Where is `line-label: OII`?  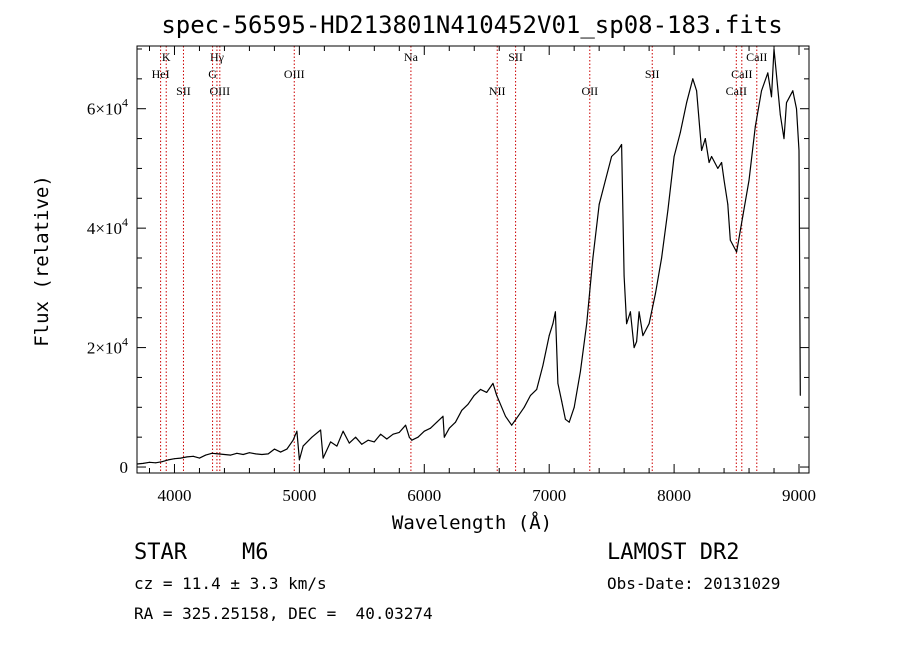 line-label: OII is located at coordinates (589, 91).